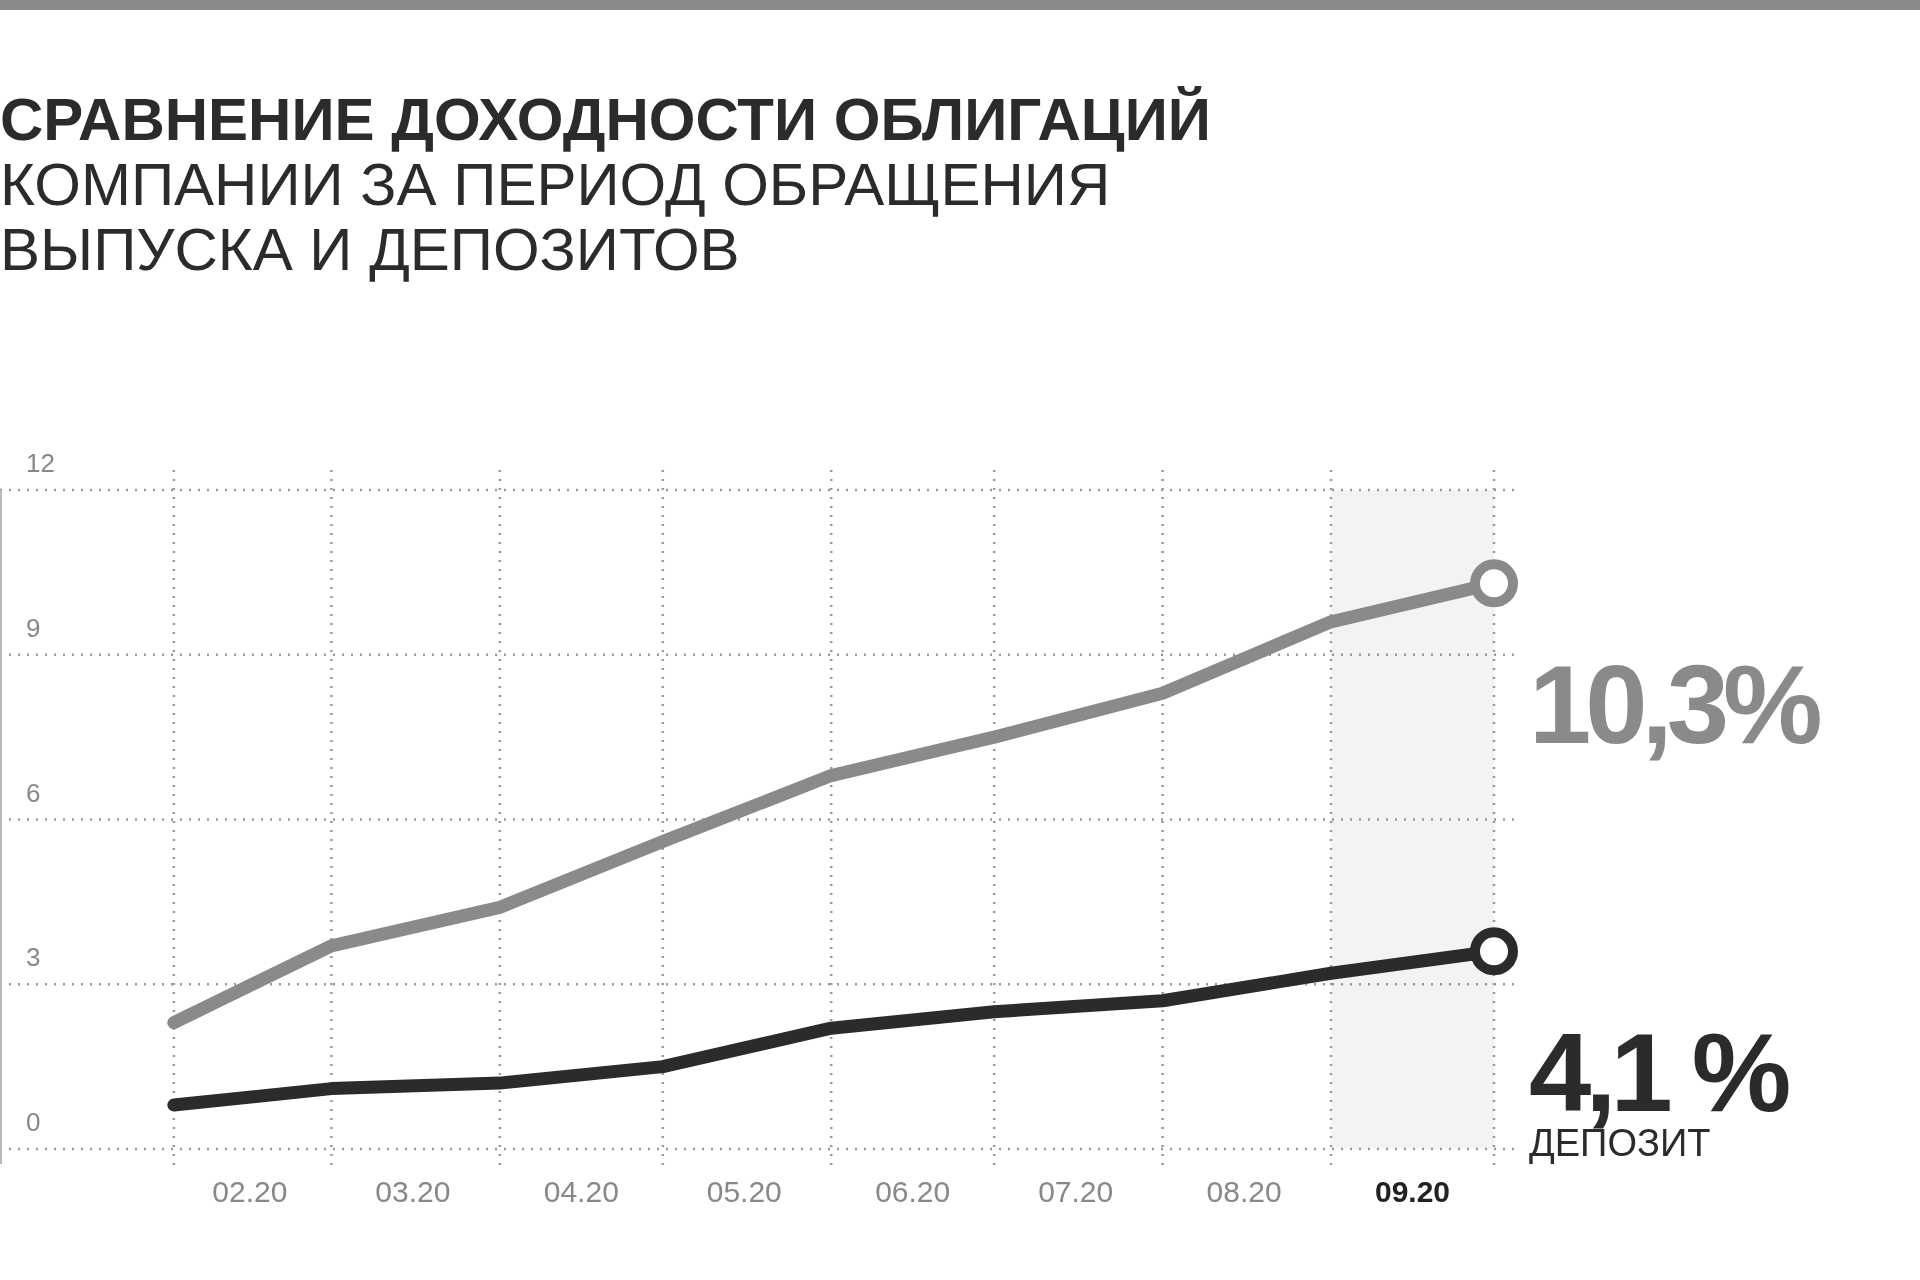 This screenshot has width=1920, height=1280. What do you see at coordinates (1412, 1191) in the screenshot?
I see `x-tick-label: 09.20` at bounding box center [1412, 1191].